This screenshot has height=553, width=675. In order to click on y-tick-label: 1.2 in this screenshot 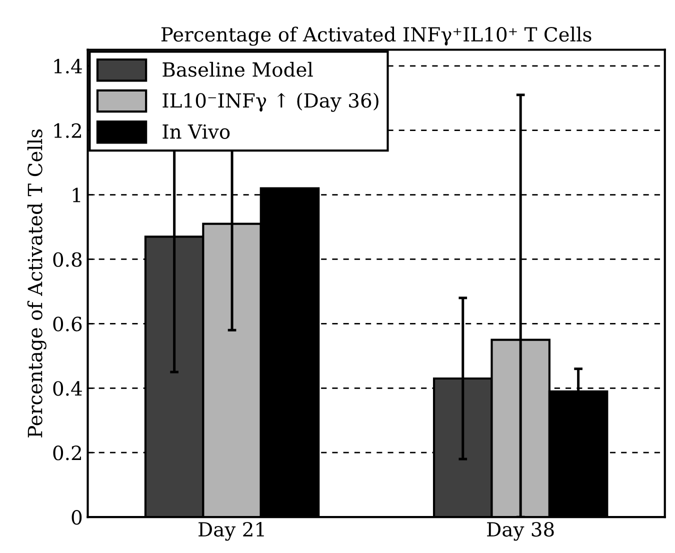, I will do `click(67, 130)`.